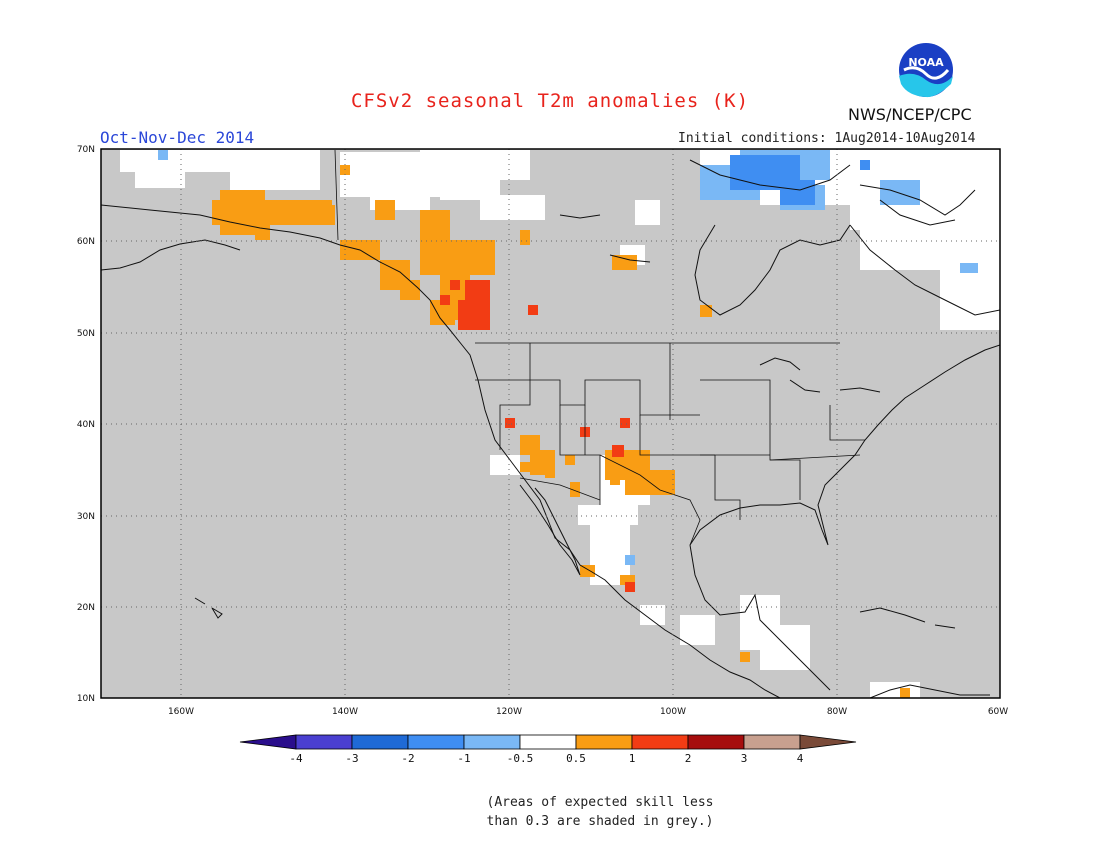  I want to click on lat-label-20n: 20N, so click(86, 608).